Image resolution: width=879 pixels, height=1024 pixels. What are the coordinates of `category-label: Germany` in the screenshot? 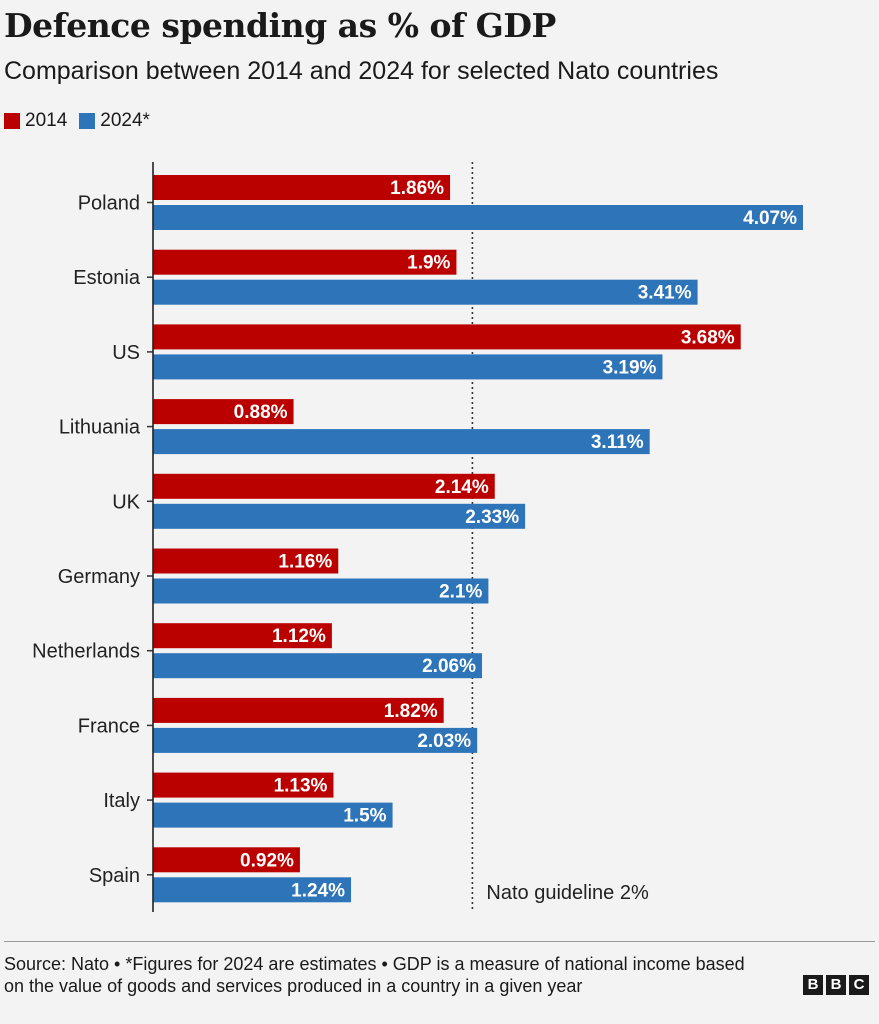 It's located at (99, 577).